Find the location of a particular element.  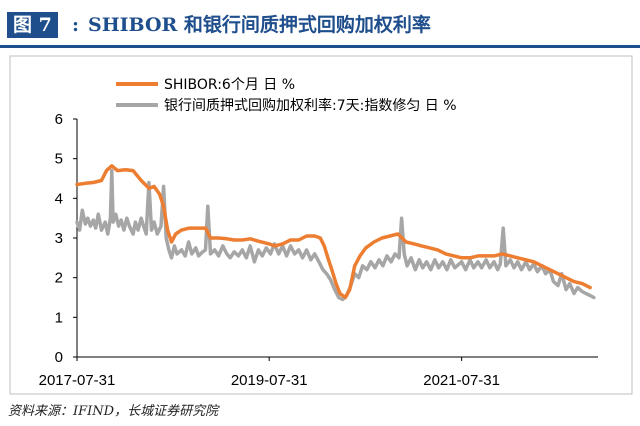

y-tick-label-5: 5 is located at coordinates (59, 159).